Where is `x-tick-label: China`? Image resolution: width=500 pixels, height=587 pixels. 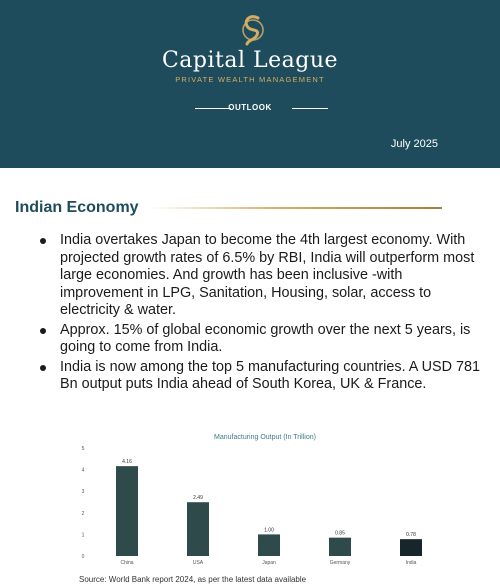 x-tick-label: China is located at coordinates (126, 563).